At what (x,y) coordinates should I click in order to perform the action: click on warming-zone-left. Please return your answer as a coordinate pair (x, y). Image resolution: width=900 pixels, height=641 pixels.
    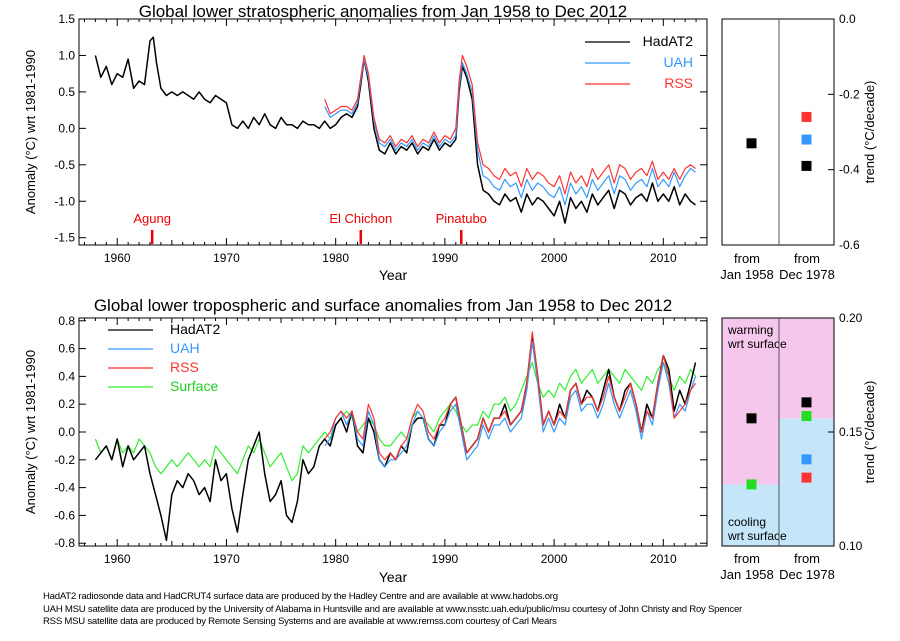
    Looking at the image, I should click on (750, 401).